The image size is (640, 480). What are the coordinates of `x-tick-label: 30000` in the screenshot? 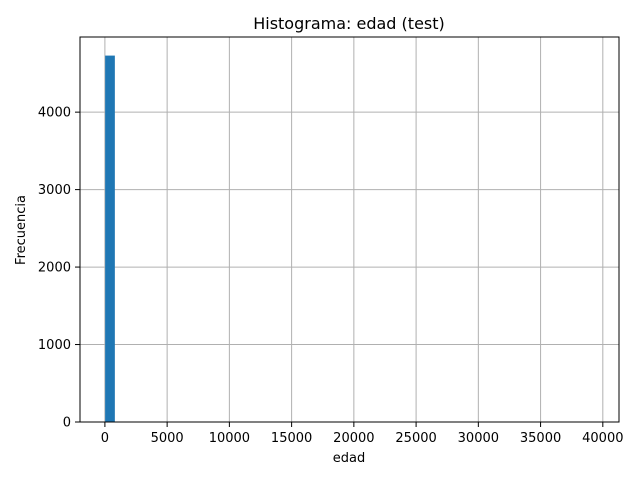 It's located at (478, 438).